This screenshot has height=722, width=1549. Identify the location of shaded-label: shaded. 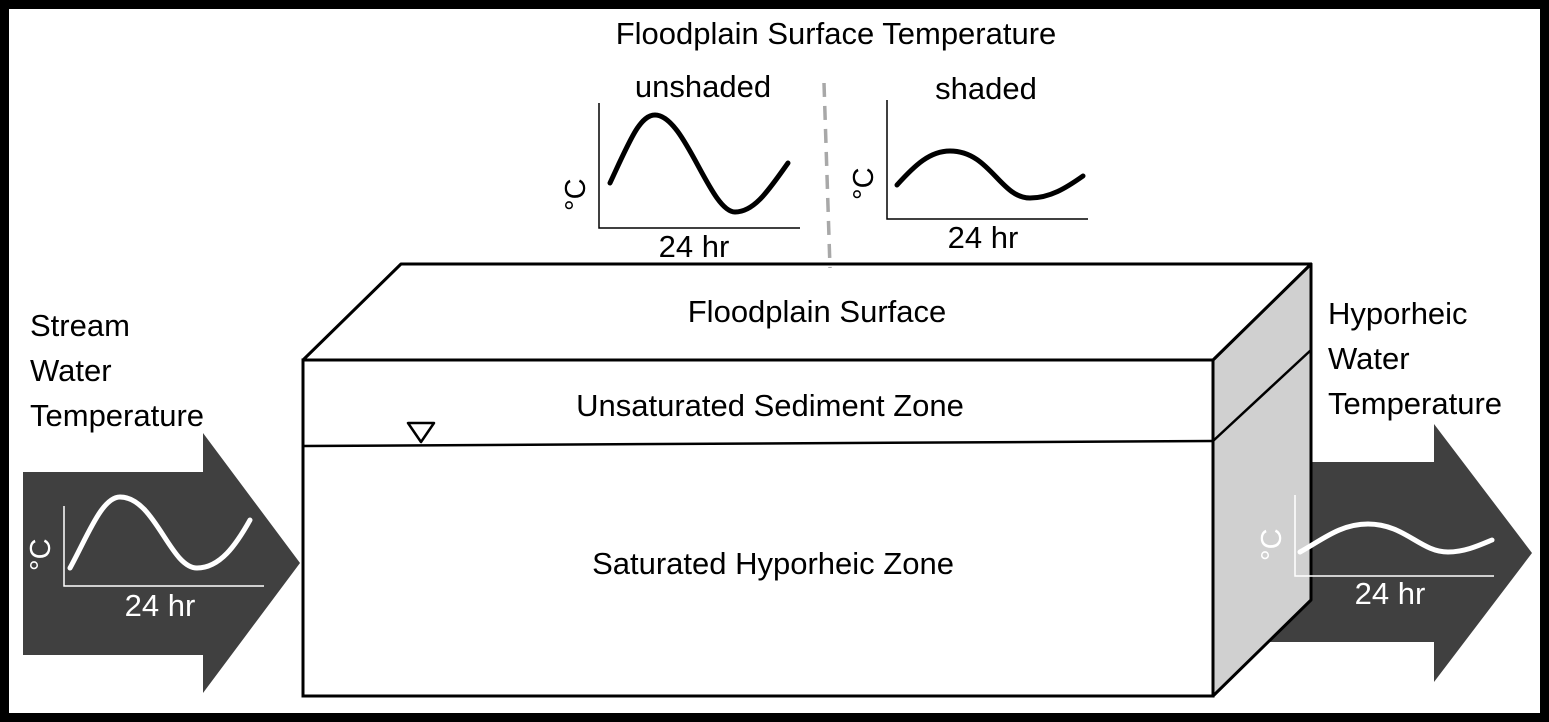
(986, 88).